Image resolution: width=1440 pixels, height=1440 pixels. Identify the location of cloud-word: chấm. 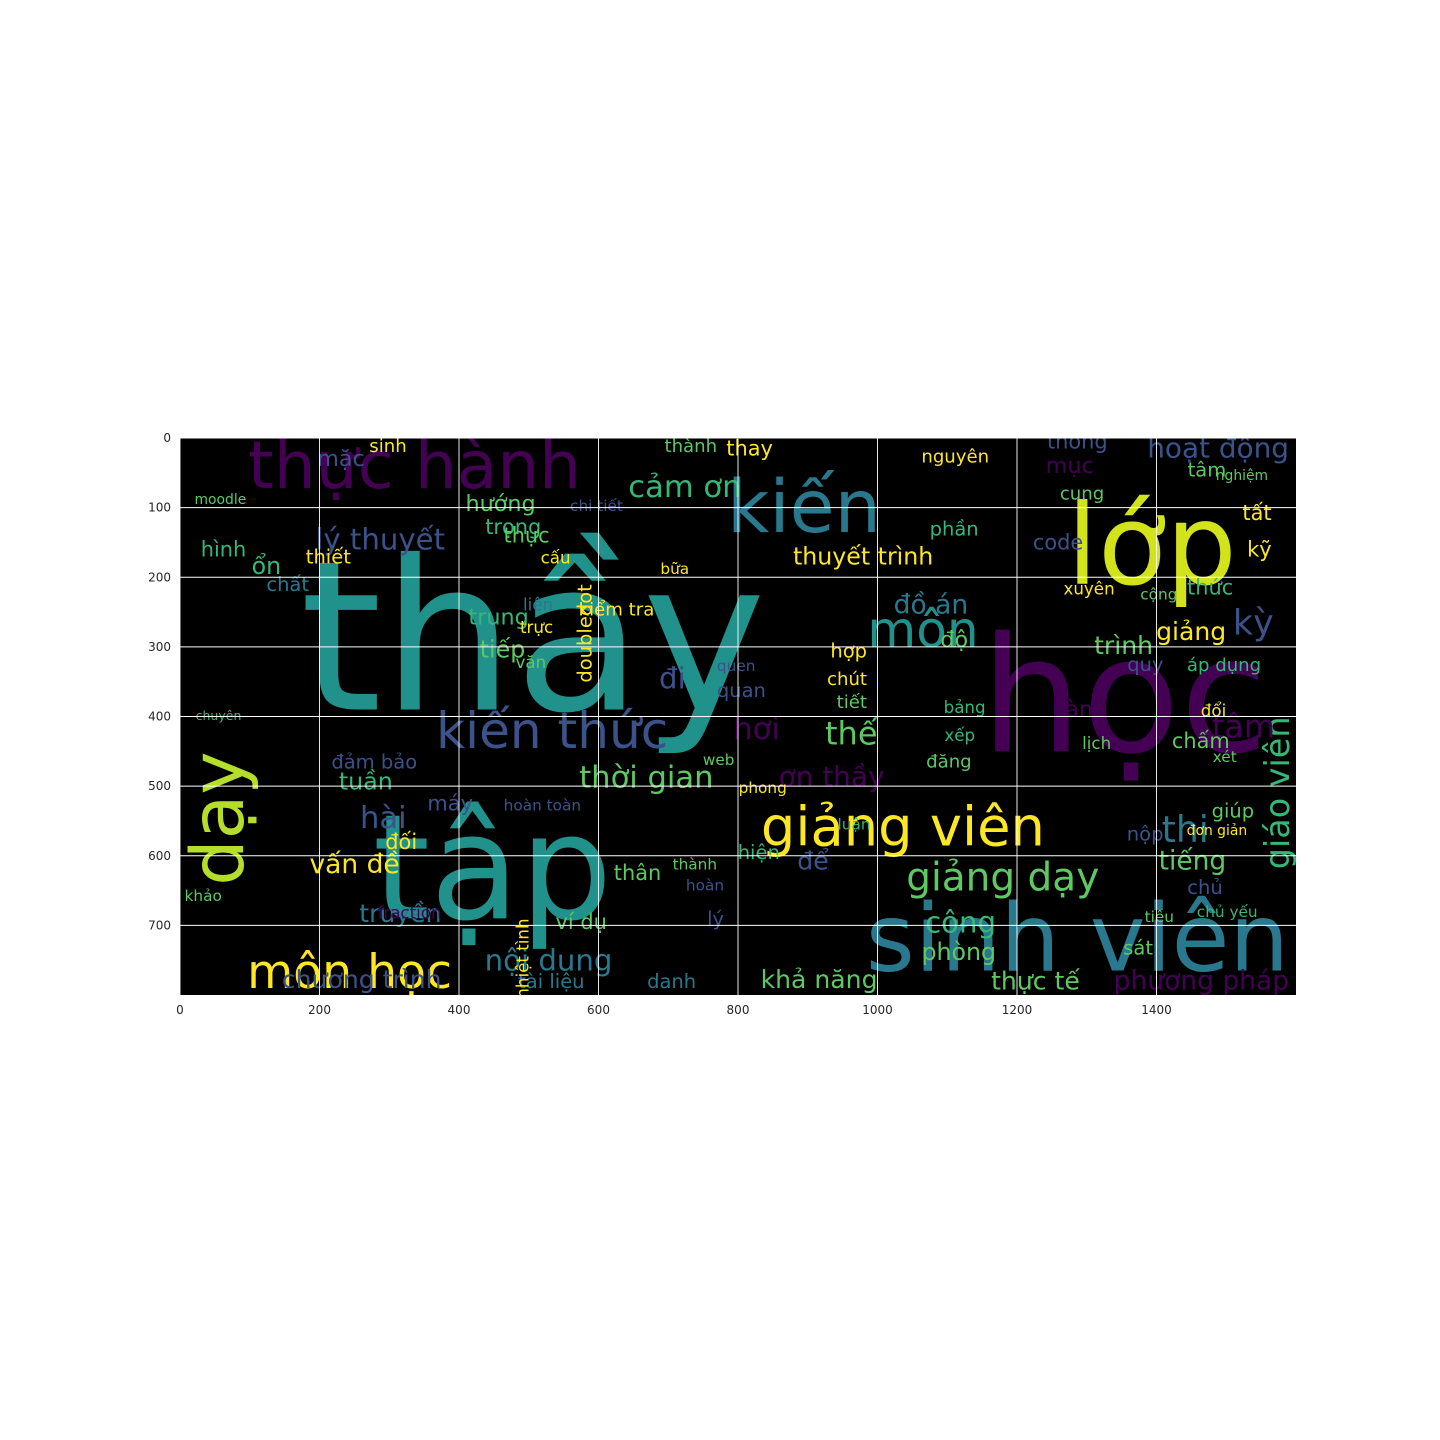
(1201, 741).